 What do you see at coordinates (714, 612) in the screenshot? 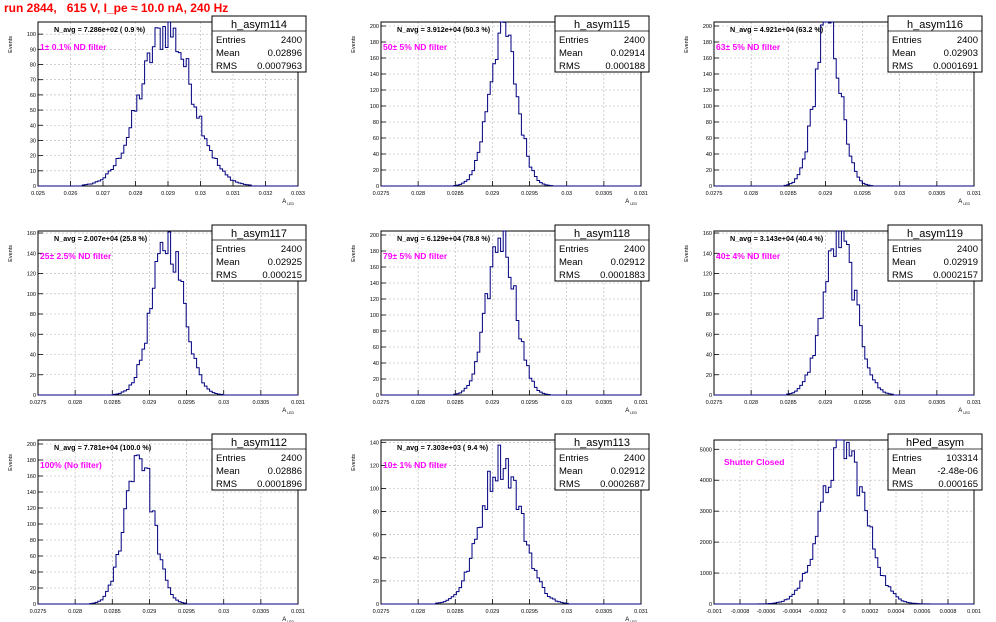
I see `x-tick-label: -0.001` at bounding box center [714, 612].